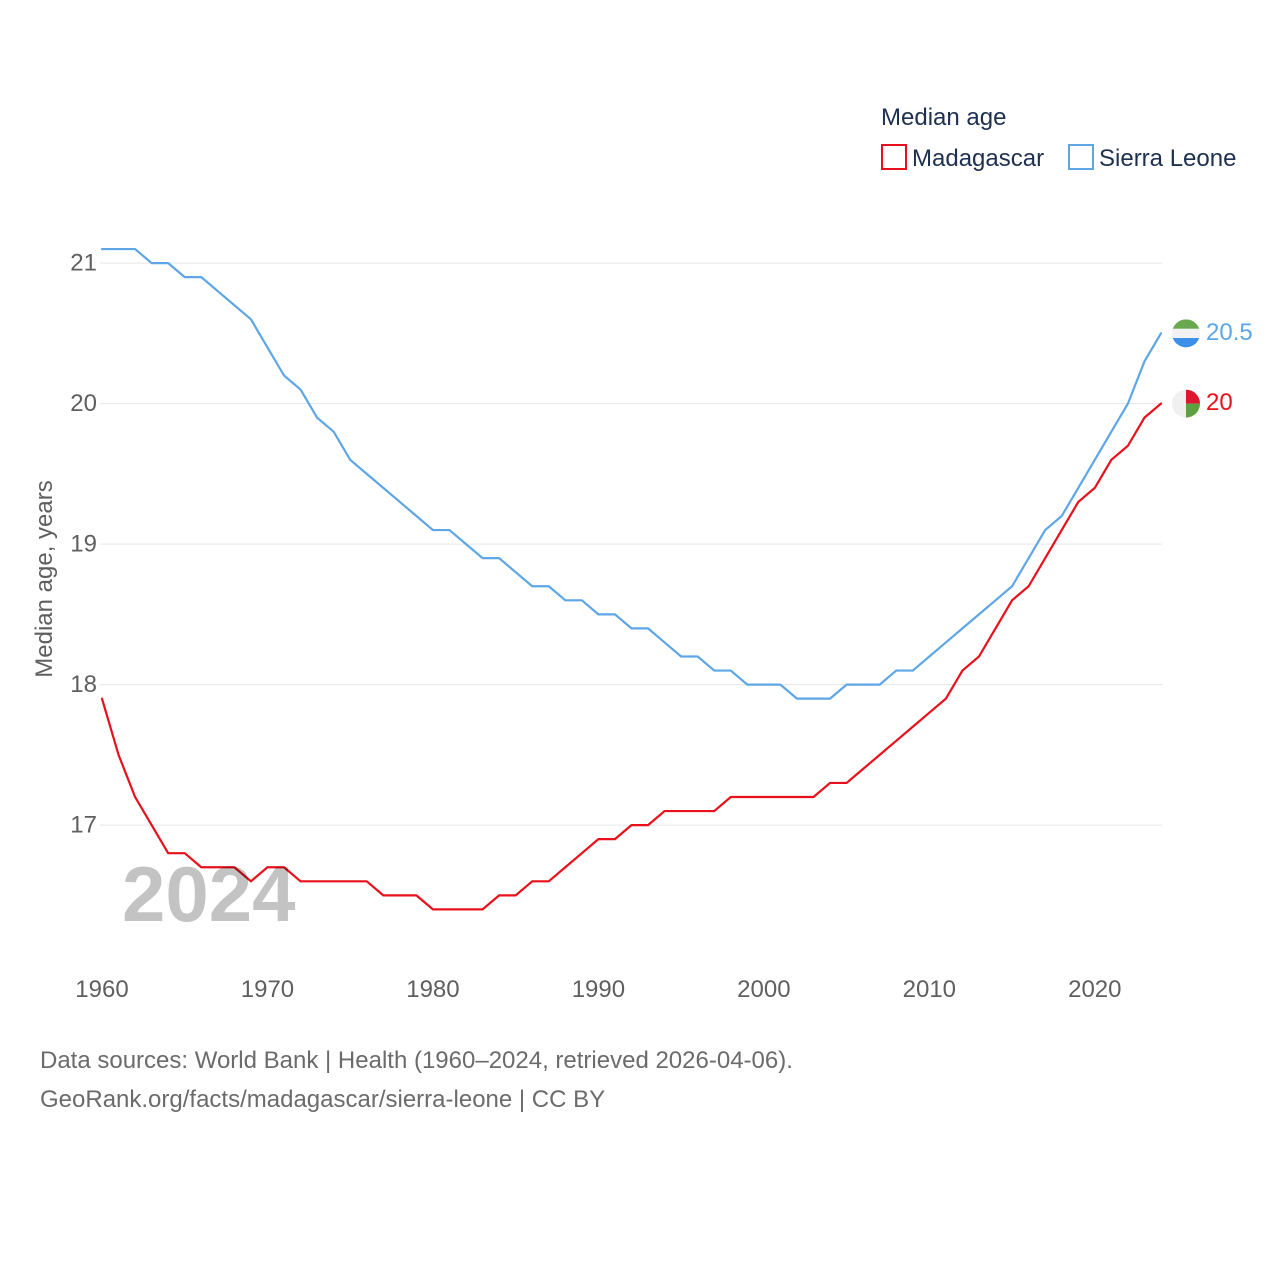  I want to click on y-axis-title: Median age, years, so click(44, 578).